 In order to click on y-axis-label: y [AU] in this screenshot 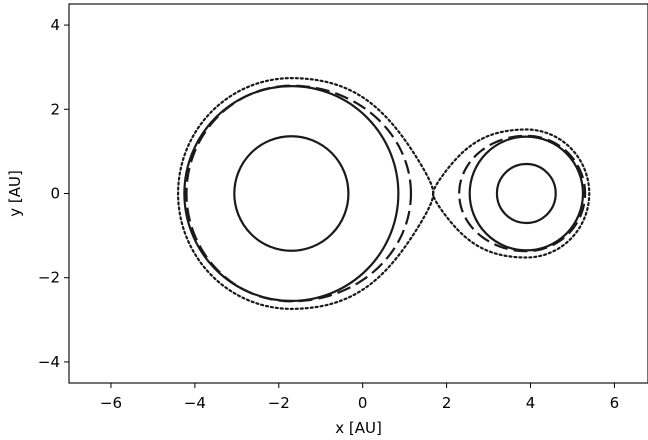, I will do `click(15, 193)`.